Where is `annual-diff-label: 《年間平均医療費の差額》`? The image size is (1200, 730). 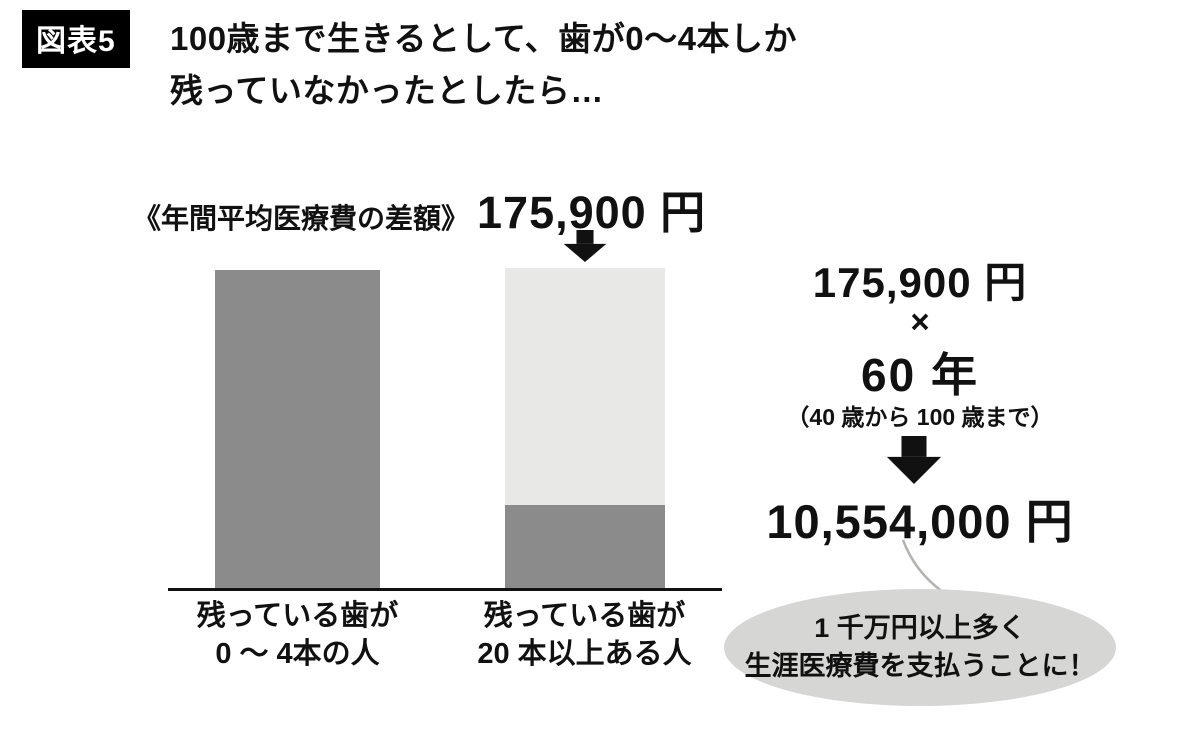 annual-diff-label: 《年間平均医療費の差額》 is located at coordinates (301, 218).